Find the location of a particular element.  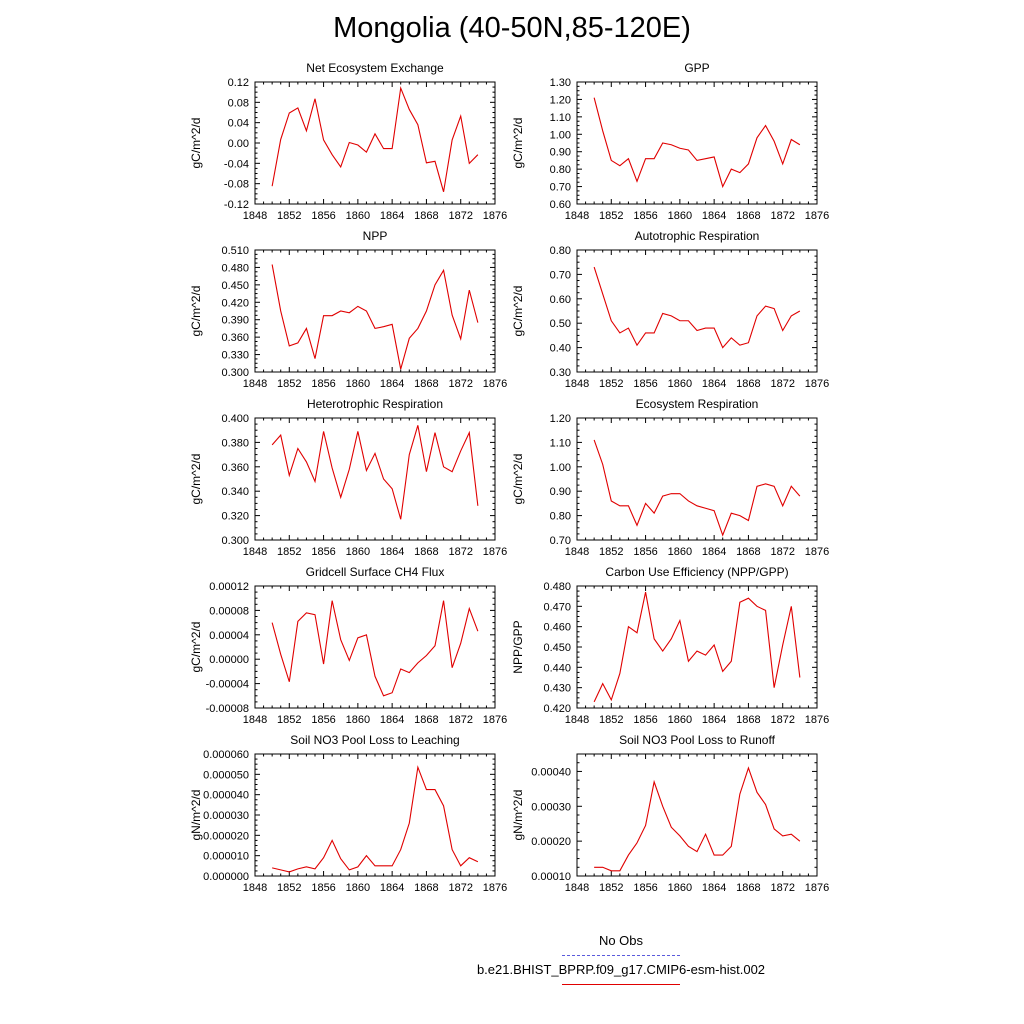

panel-title: Carbon Use Efficiency (NPP/GPP) is located at coordinates (696, 572).